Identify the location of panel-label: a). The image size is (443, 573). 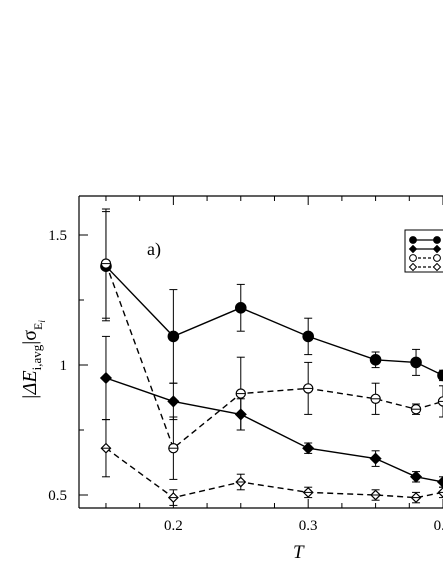
(154, 249).